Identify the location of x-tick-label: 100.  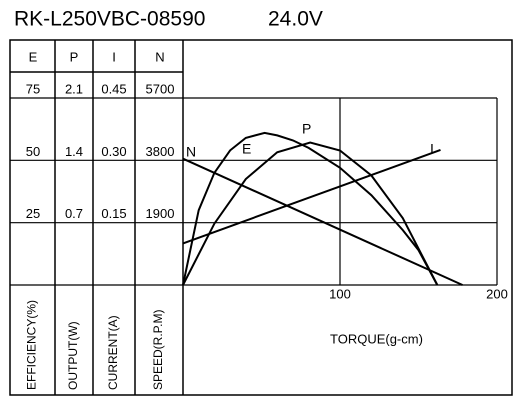
(340, 293).